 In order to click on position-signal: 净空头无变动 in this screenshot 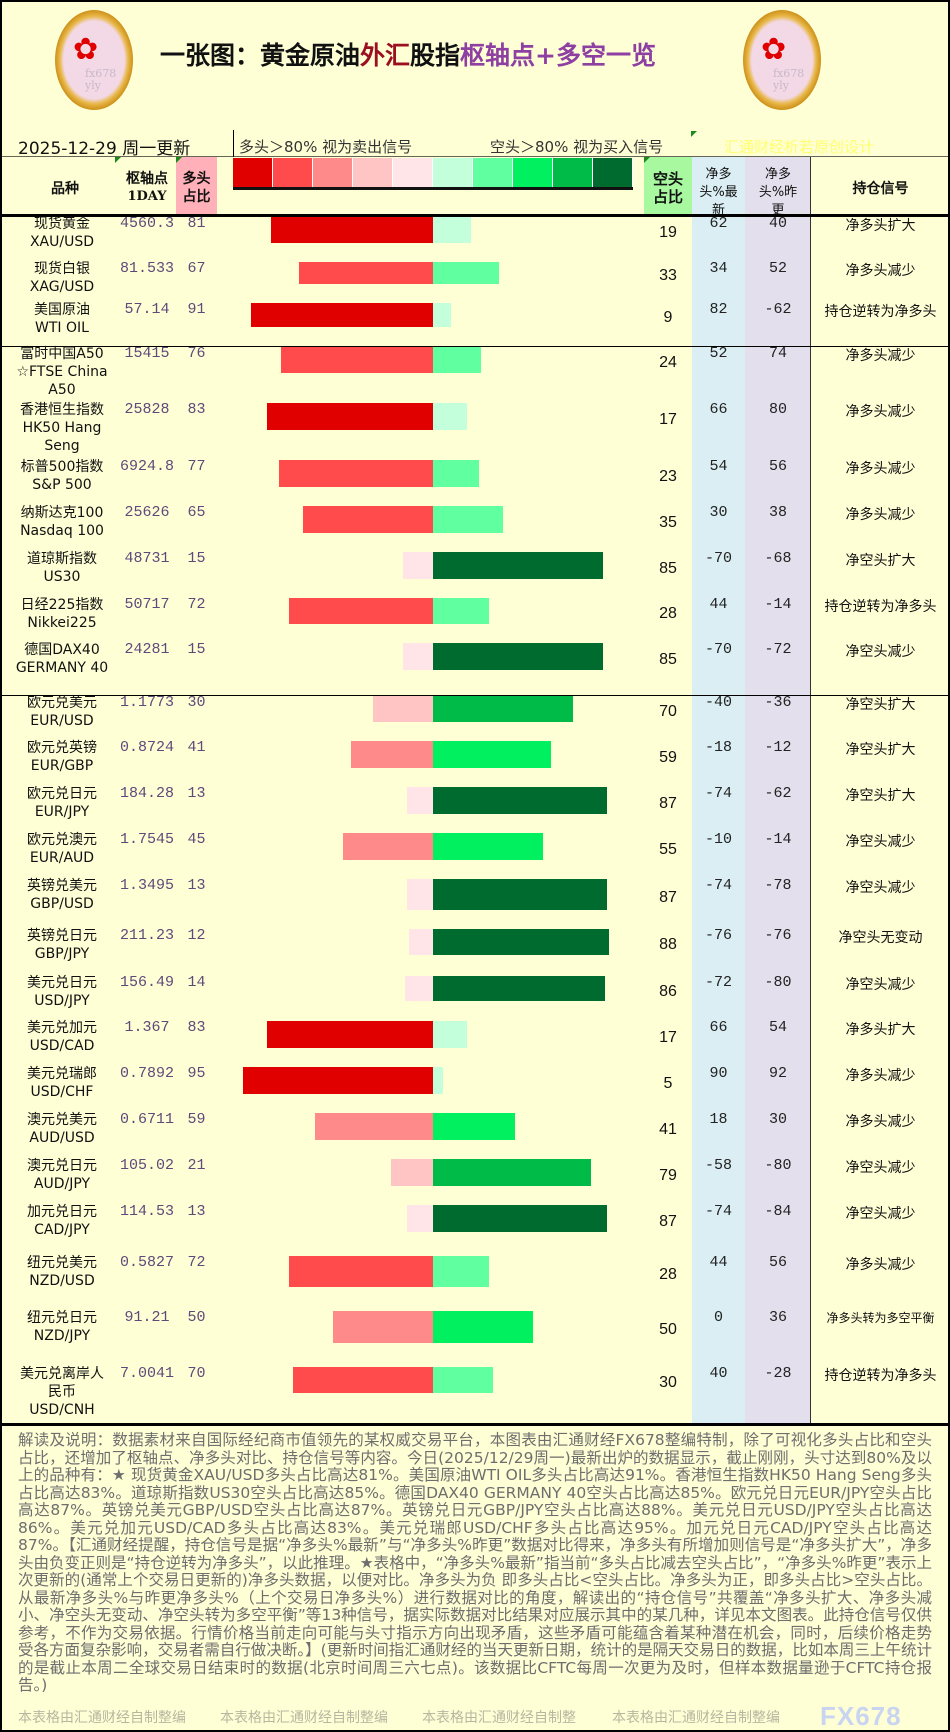, I will do `click(880, 938)`.